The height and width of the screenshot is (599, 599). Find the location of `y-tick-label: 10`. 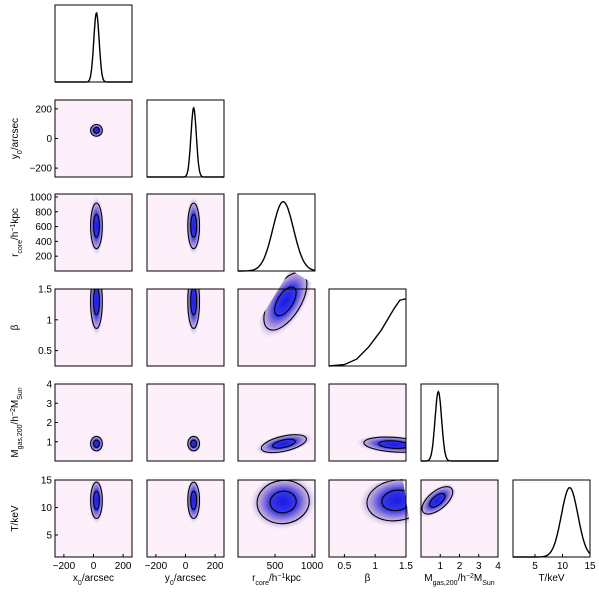

y-tick-label: 10 is located at coordinates (47, 508).